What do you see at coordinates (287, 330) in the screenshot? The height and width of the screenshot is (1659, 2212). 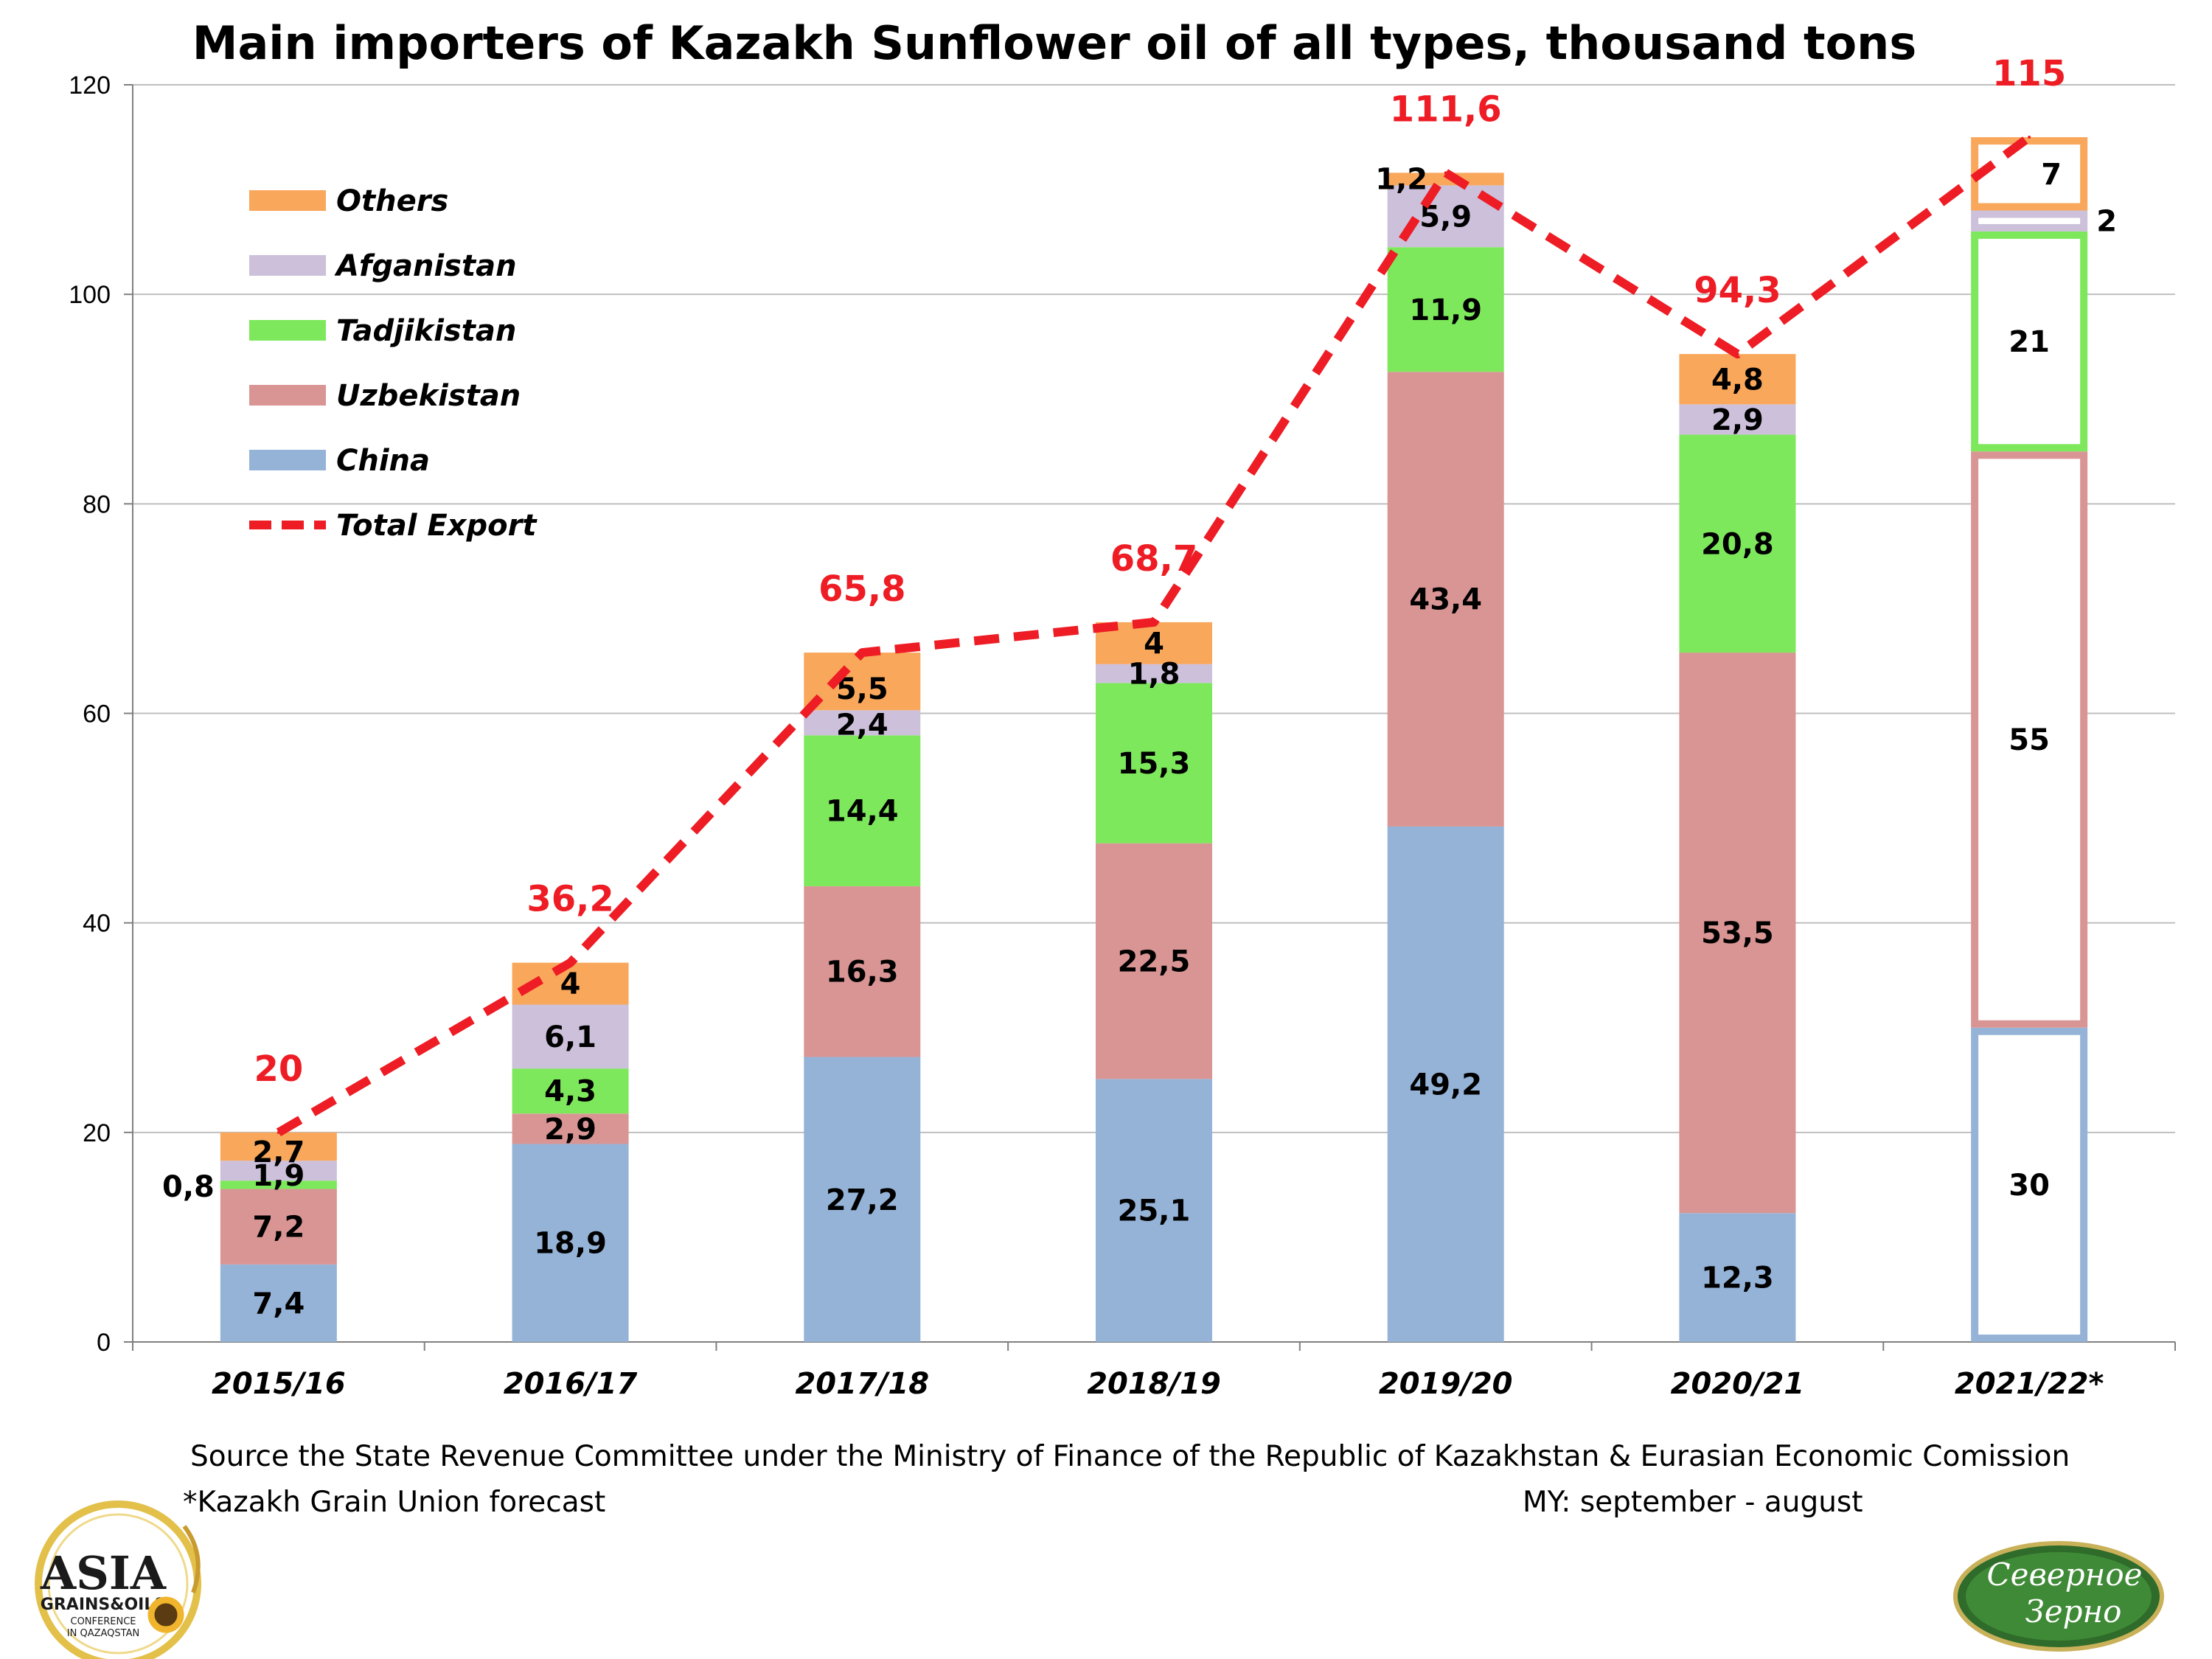 I see `legend-swatch-tadjikistan` at bounding box center [287, 330].